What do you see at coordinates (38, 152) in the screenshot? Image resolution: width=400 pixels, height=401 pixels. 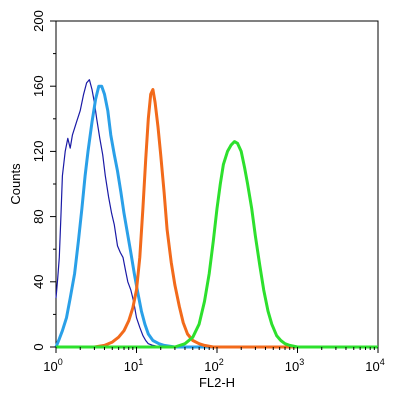 I see `y-tick-label: 120` at bounding box center [38, 152].